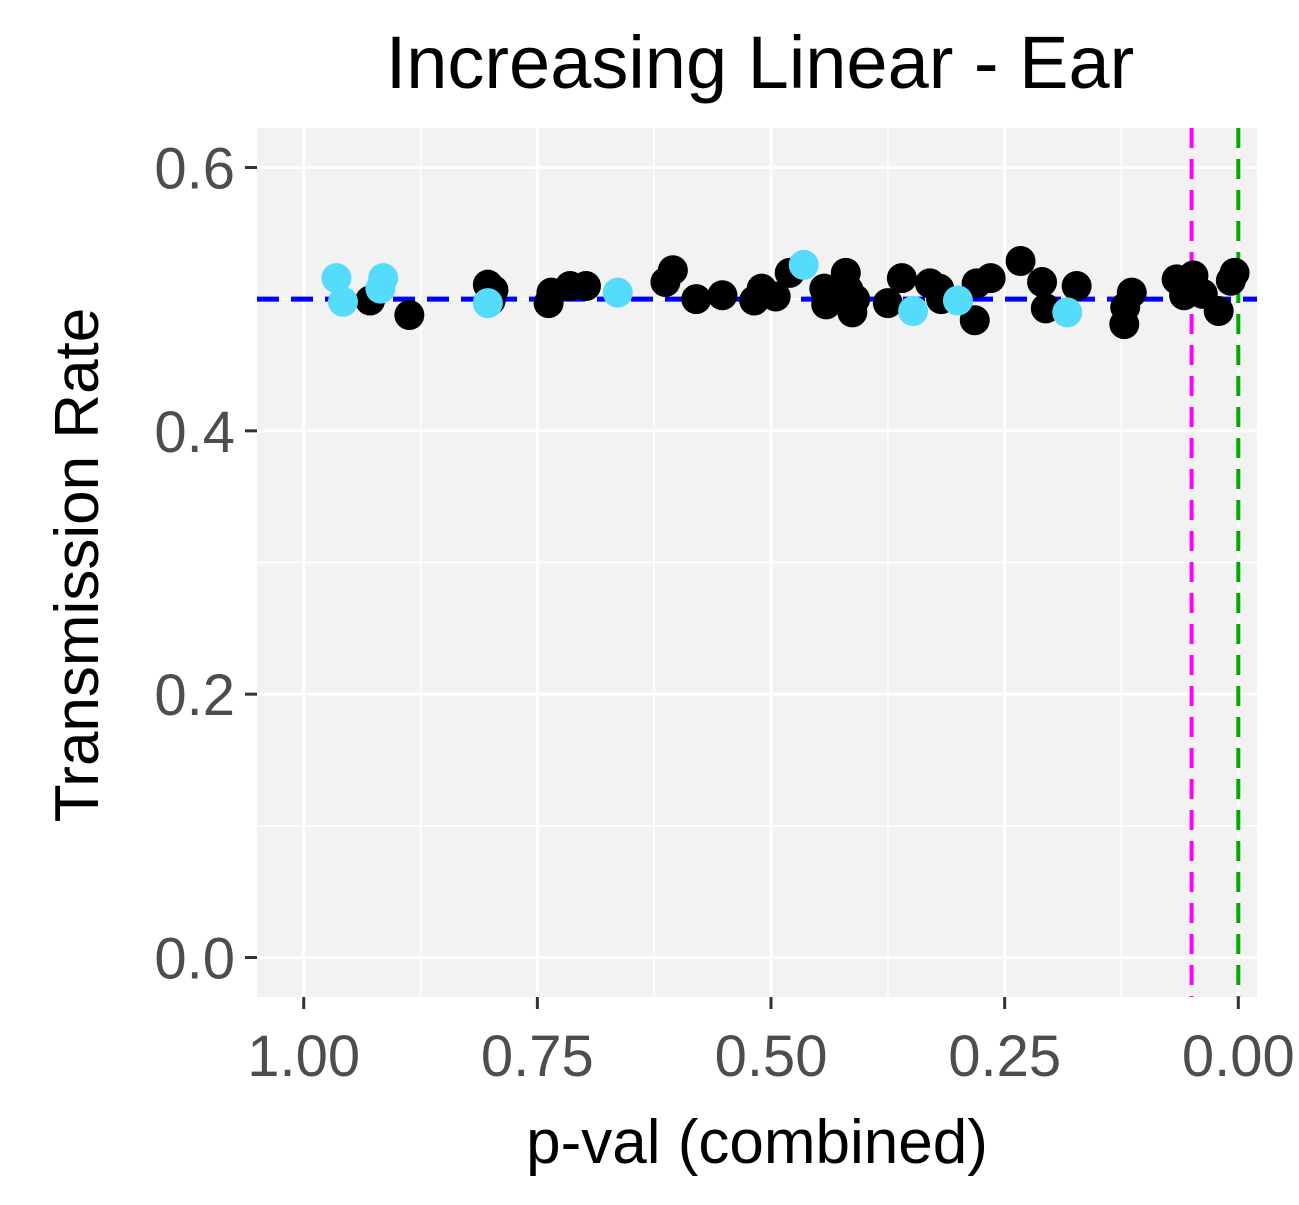 This screenshot has width=1299, height=1205. What do you see at coordinates (1238, 1056) in the screenshot?
I see `x-tick-label: 0.00` at bounding box center [1238, 1056].